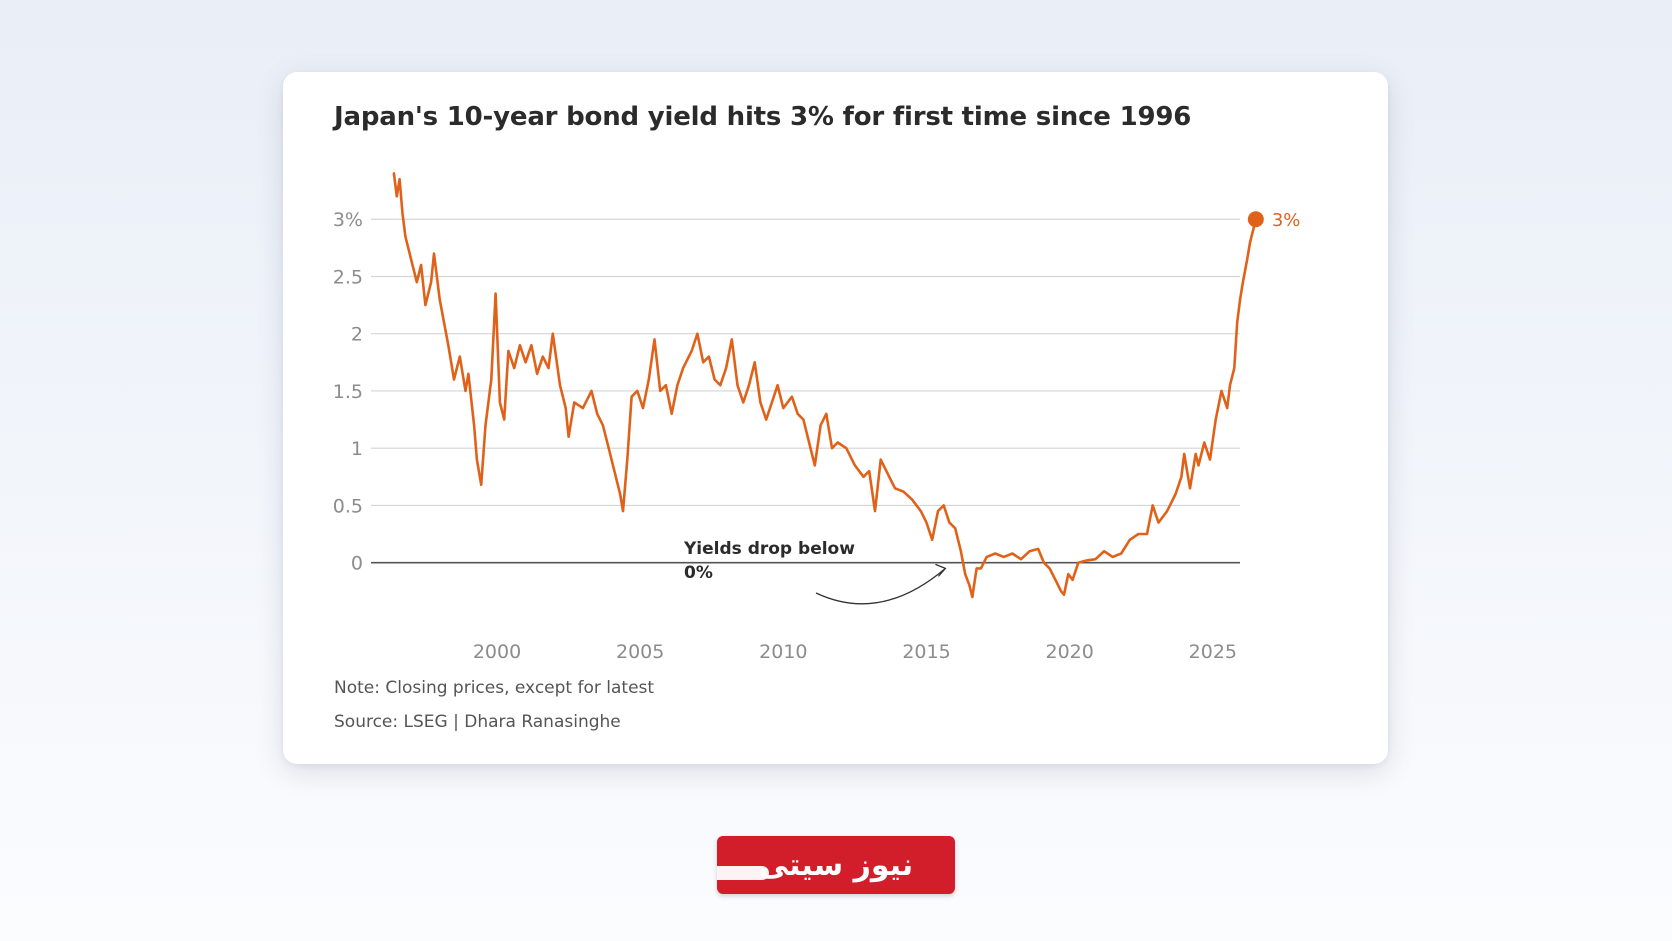  What do you see at coordinates (783, 652) in the screenshot?
I see `x-tick-label: 2010` at bounding box center [783, 652].